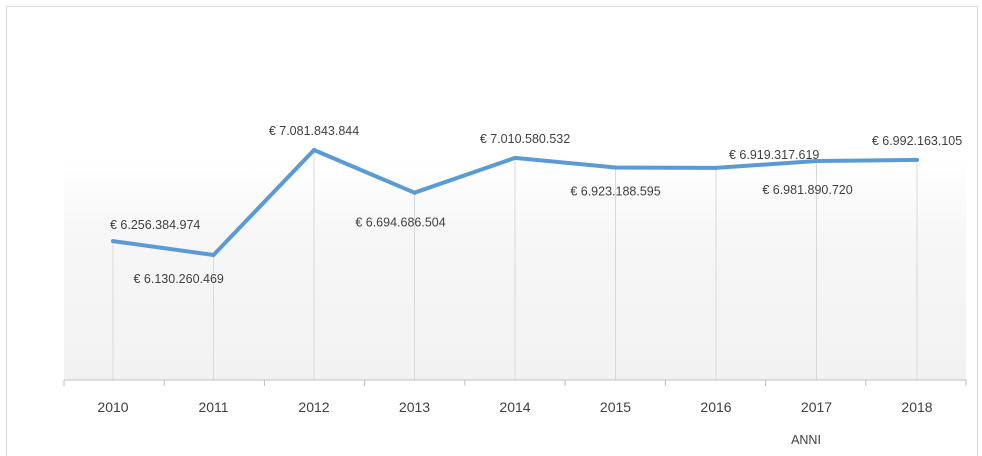  I want to click on data-label: € 6.992.163.105, so click(917, 141).